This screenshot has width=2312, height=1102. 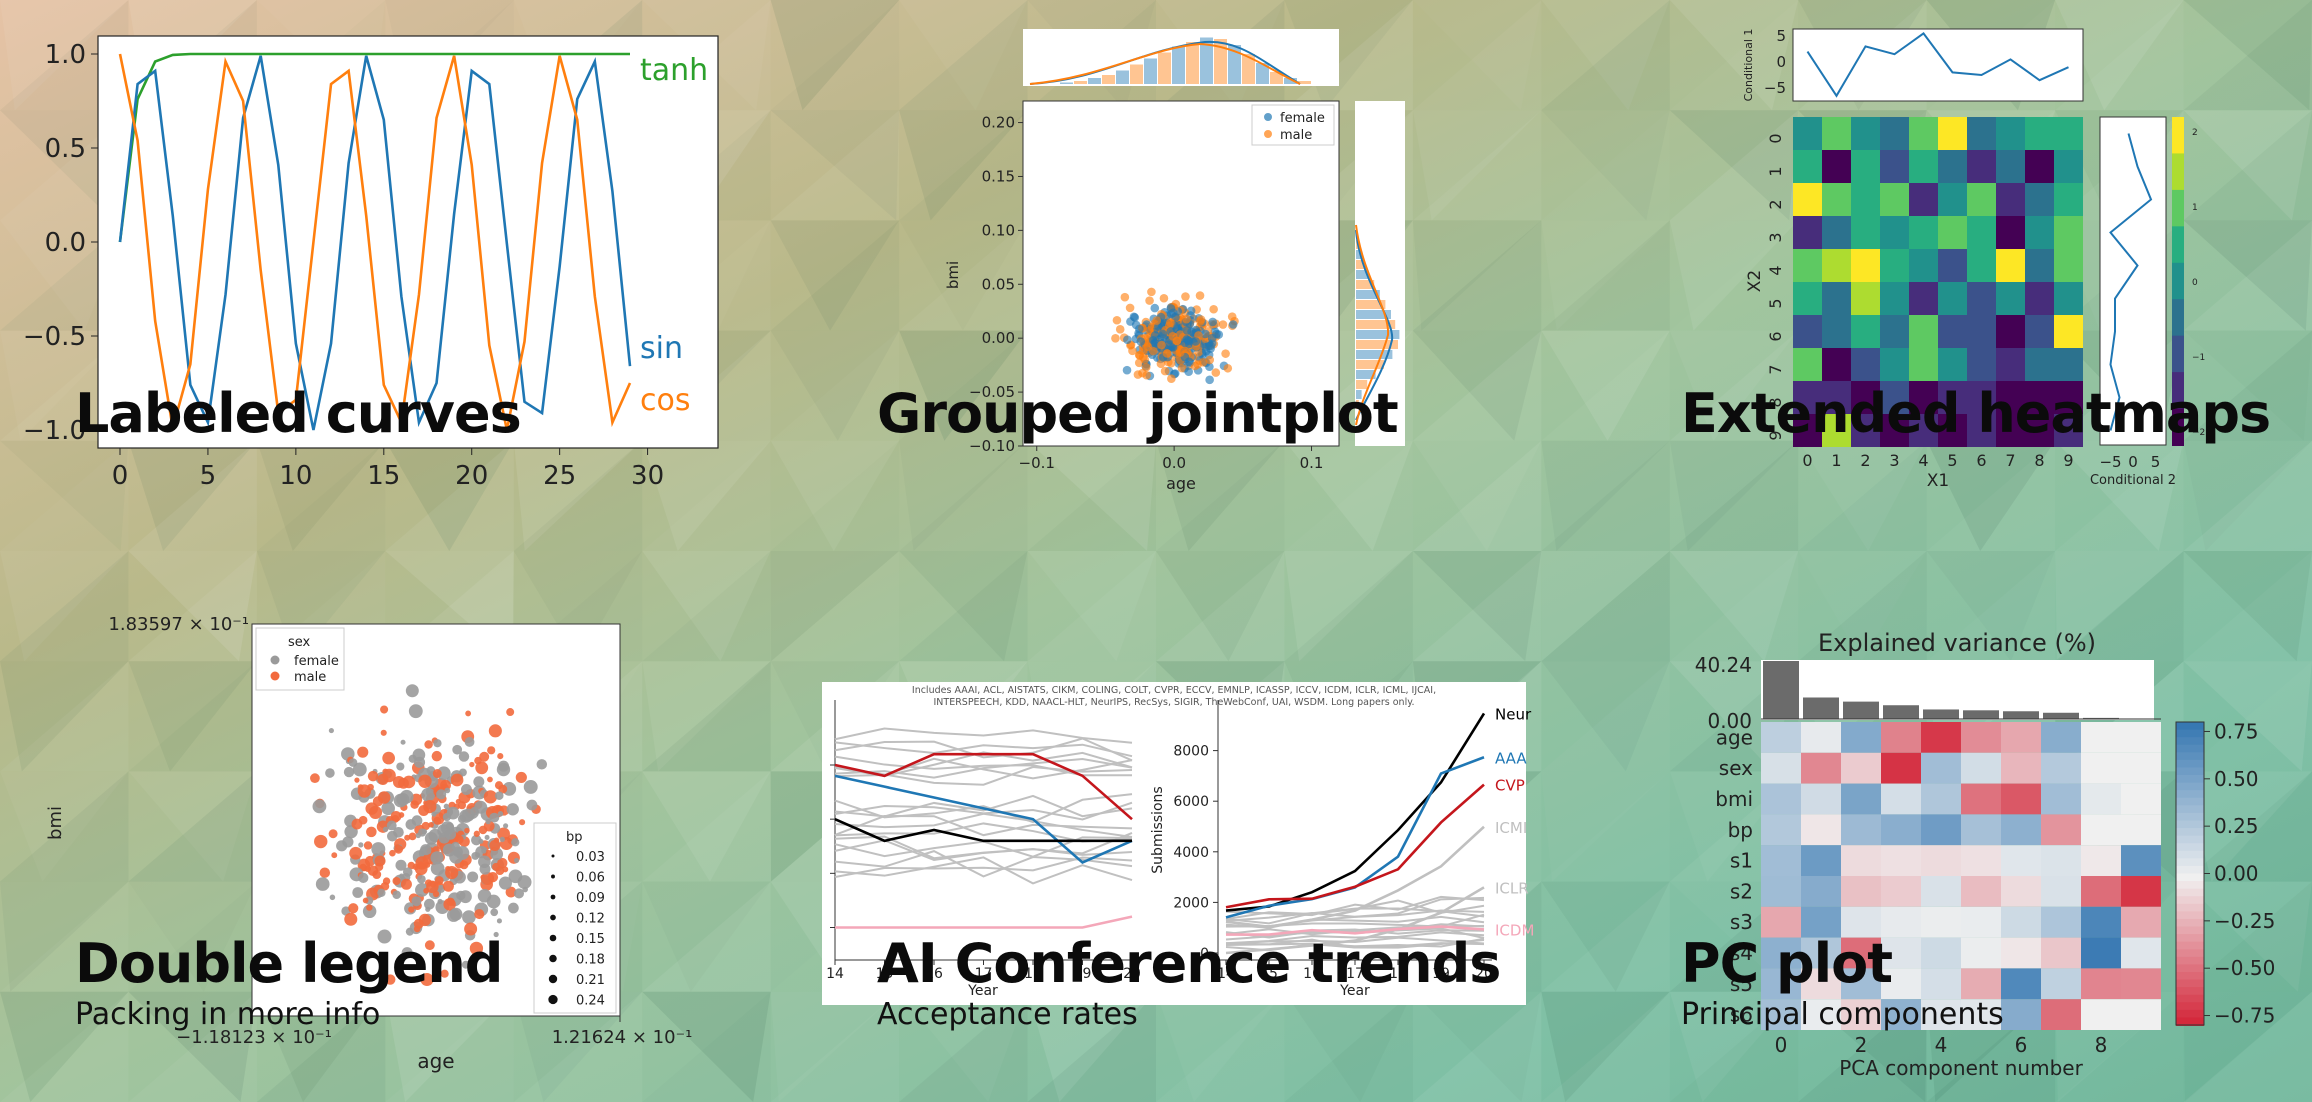 I want to click on colorbar-tick-label: −0.75, so click(x=2244, y=1016).